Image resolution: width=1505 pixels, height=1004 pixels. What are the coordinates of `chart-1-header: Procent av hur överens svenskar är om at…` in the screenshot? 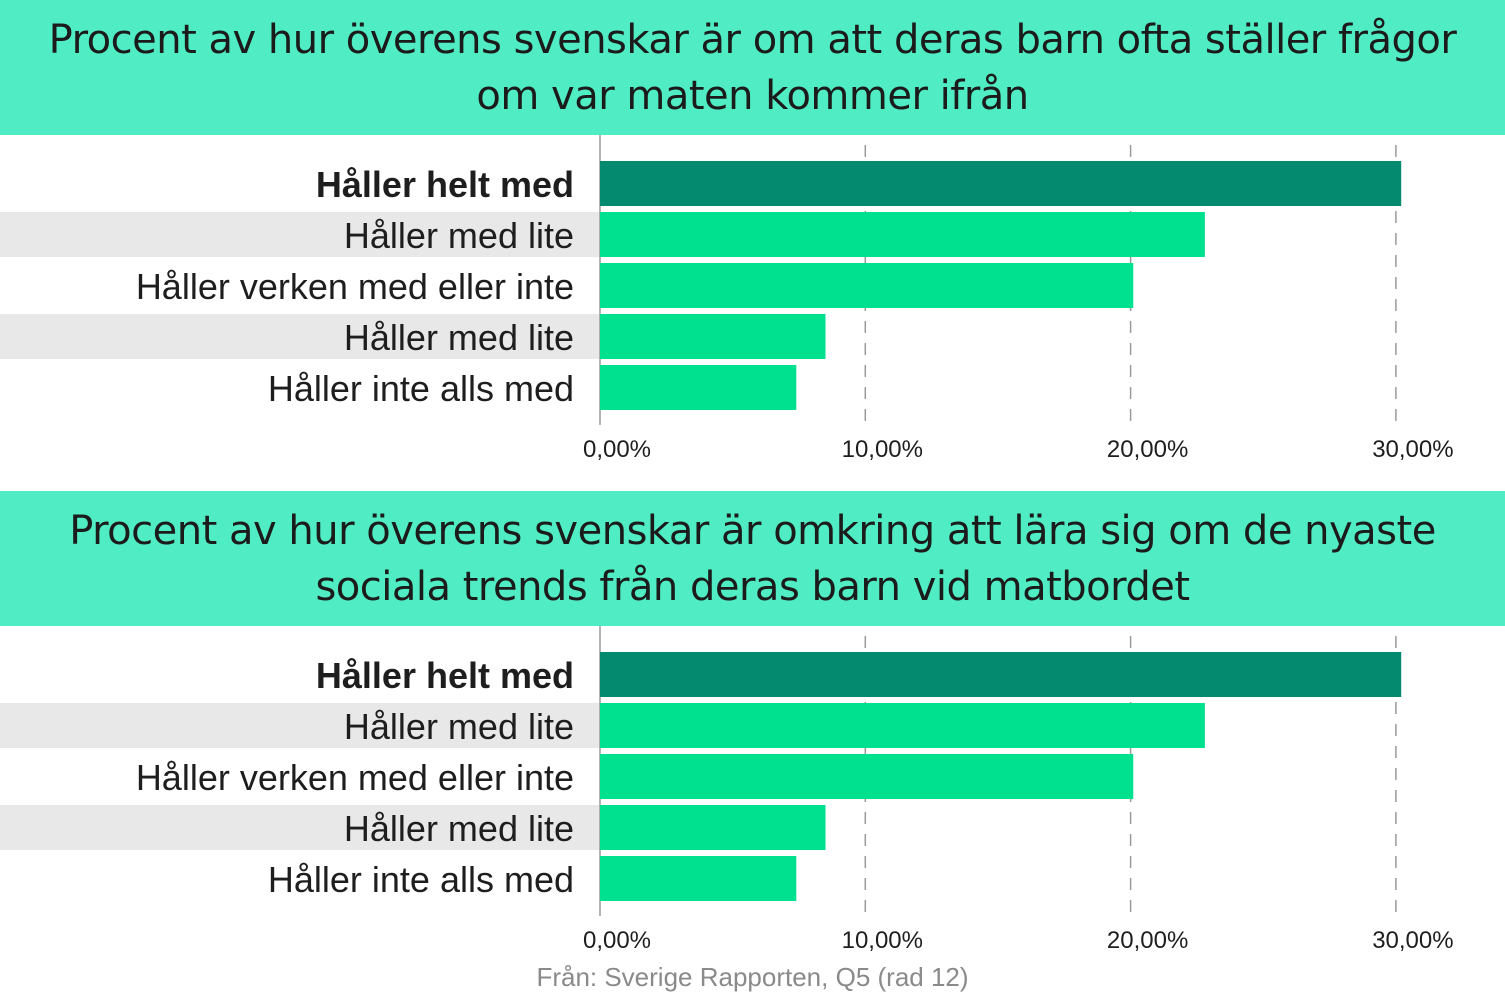 It's located at (752, 67).